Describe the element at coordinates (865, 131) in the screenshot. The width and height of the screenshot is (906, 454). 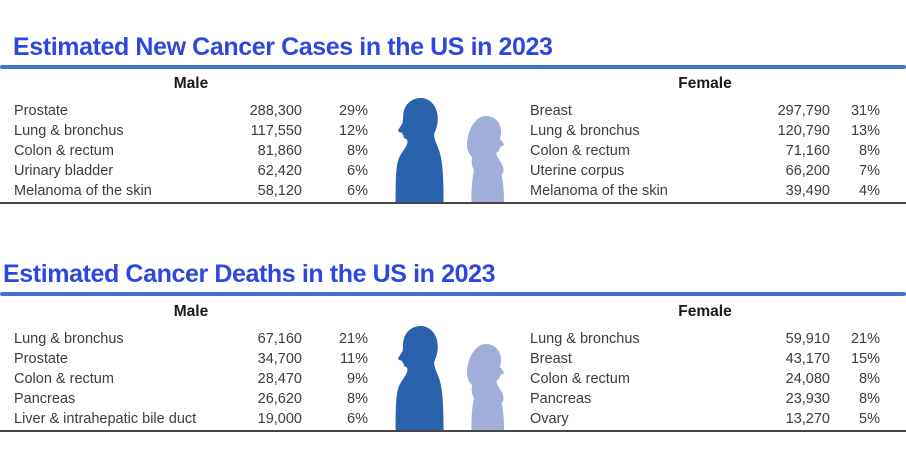
I see `case-percent: 13%` at that location.